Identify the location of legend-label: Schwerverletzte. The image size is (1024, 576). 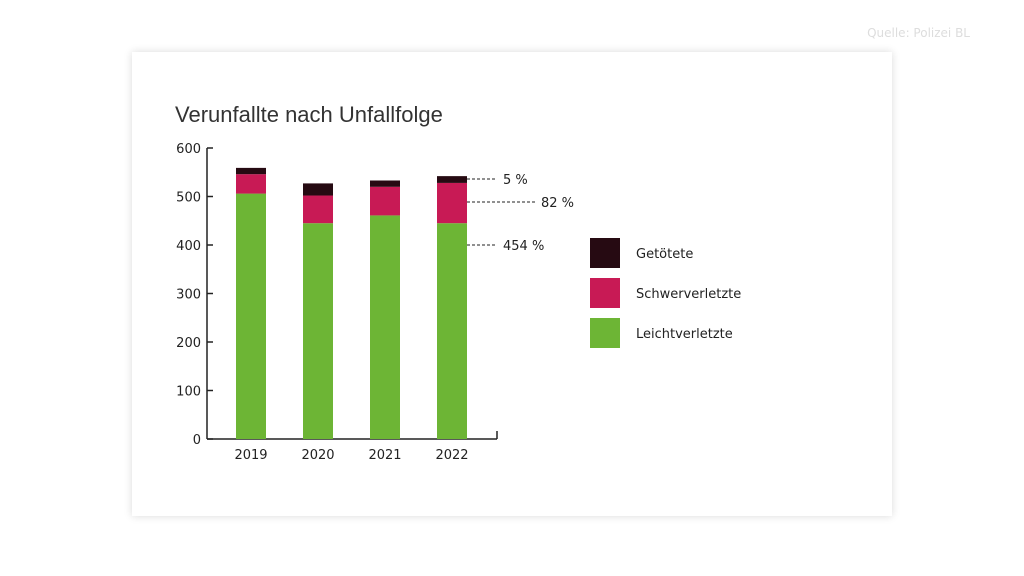
(688, 294).